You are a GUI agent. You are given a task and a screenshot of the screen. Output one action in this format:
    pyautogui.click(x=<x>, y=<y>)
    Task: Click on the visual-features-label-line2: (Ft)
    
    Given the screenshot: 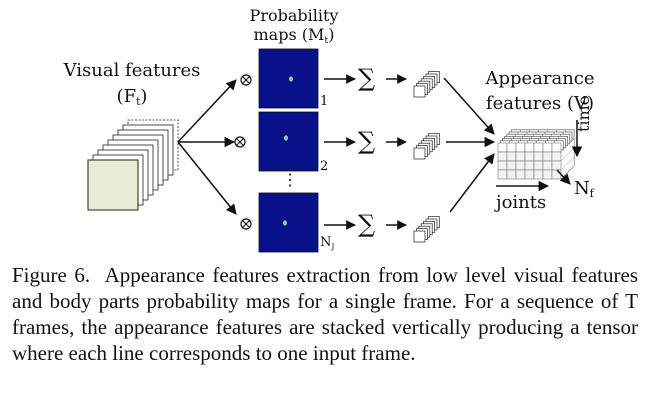 What is the action you would take?
    pyautogui.click(x=132, y=99)
    